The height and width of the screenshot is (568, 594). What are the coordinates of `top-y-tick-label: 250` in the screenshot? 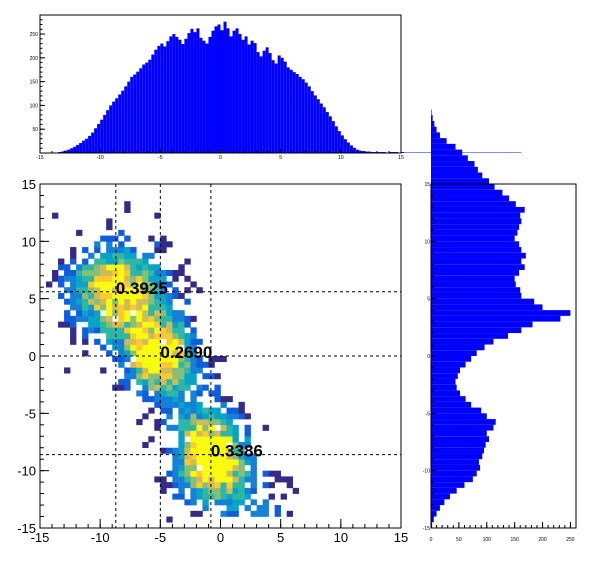 It's located at (34, 35).